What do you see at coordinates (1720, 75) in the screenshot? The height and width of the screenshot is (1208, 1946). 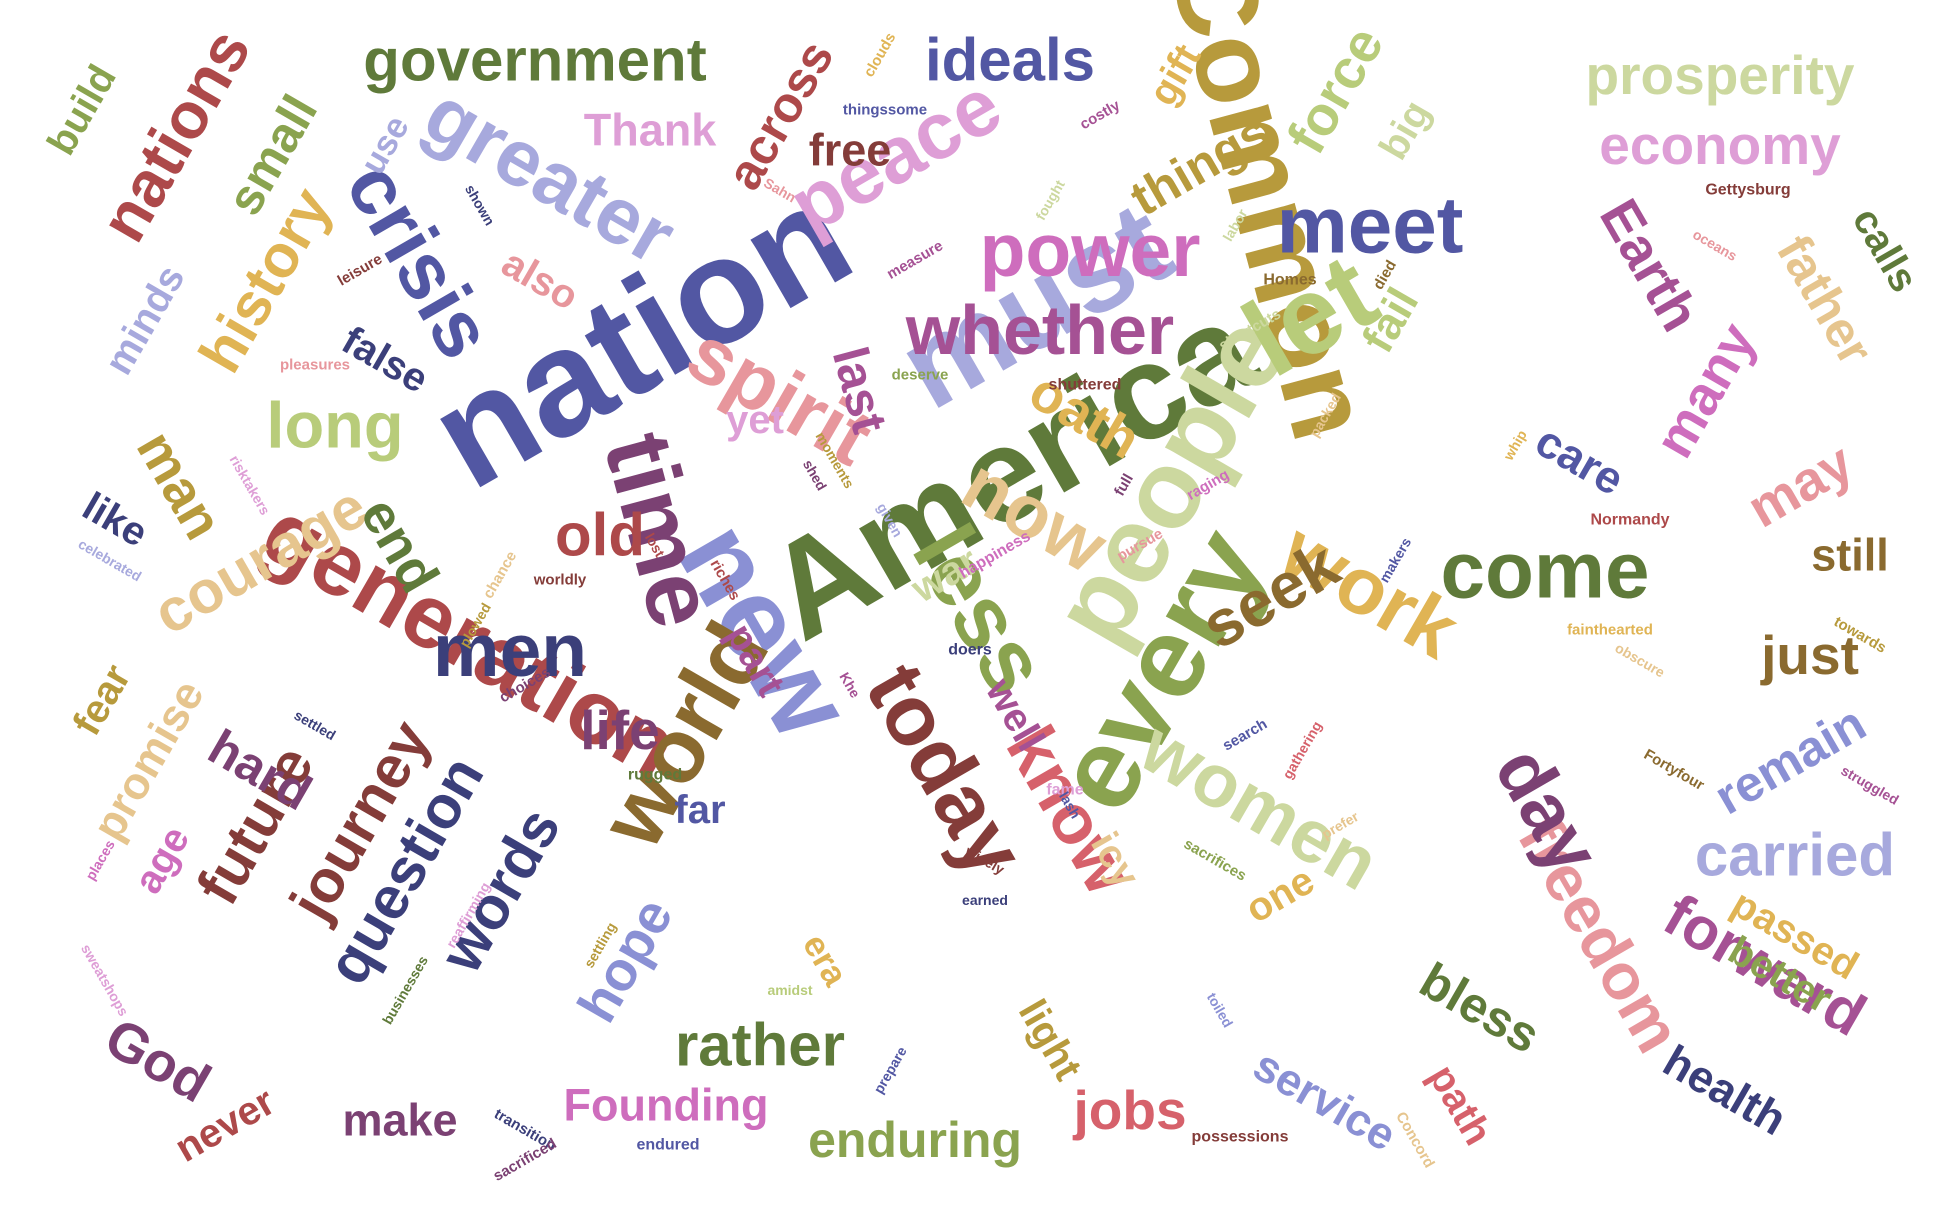 I see `word-prosperity: prosperity` at bounding box center [1720, 75].